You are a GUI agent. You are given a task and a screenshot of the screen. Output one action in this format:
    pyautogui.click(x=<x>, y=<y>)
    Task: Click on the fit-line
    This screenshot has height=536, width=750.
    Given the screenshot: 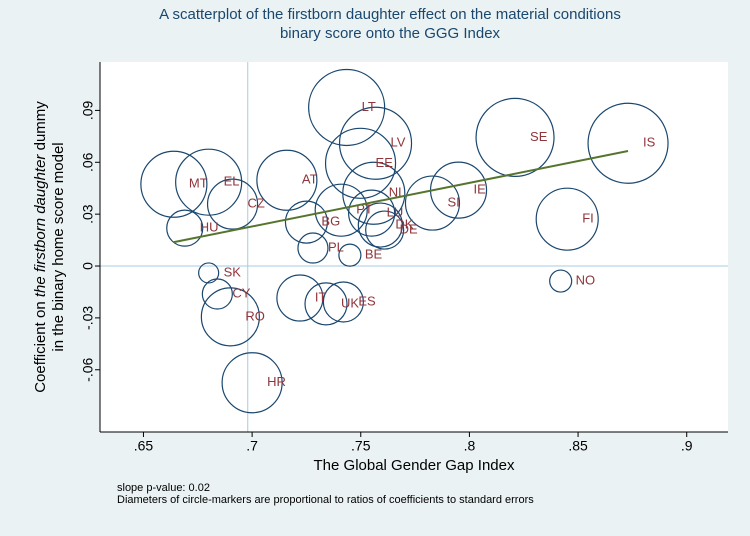 What is the action you would take?
    pyautogui.click(x=401, y=197)
    